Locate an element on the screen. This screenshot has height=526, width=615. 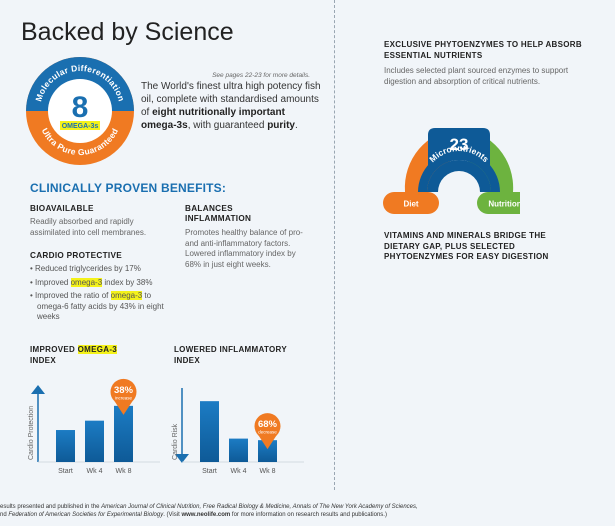
annotation-value: 68% is located at coordinates (268, 424).